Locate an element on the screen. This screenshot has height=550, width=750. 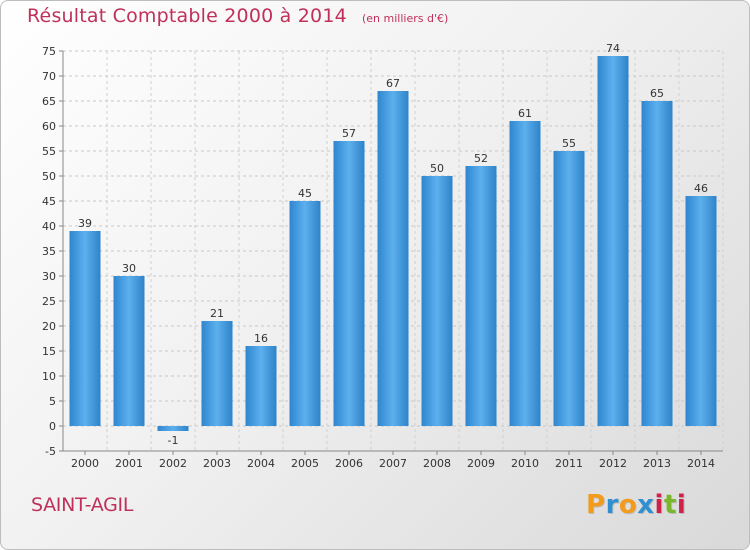
bar-2013 is located at coordinates (657, 263).